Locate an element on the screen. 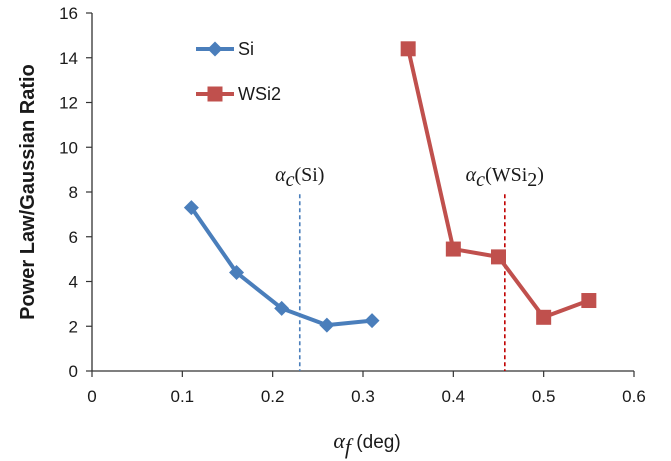  legend-label: Si is located at coordinates (246, 49).